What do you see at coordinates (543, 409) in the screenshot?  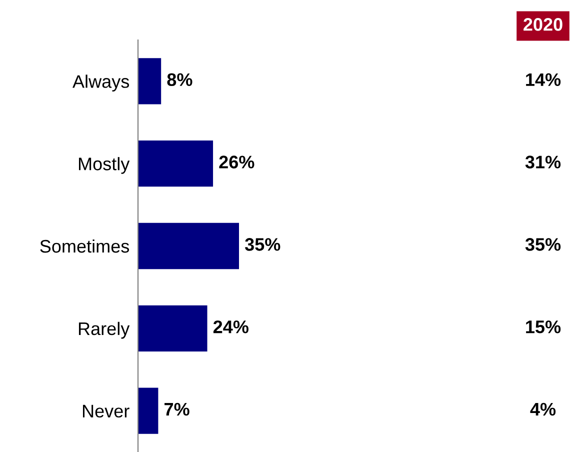 I see `text: 4%` at bounding box center [543, 409].